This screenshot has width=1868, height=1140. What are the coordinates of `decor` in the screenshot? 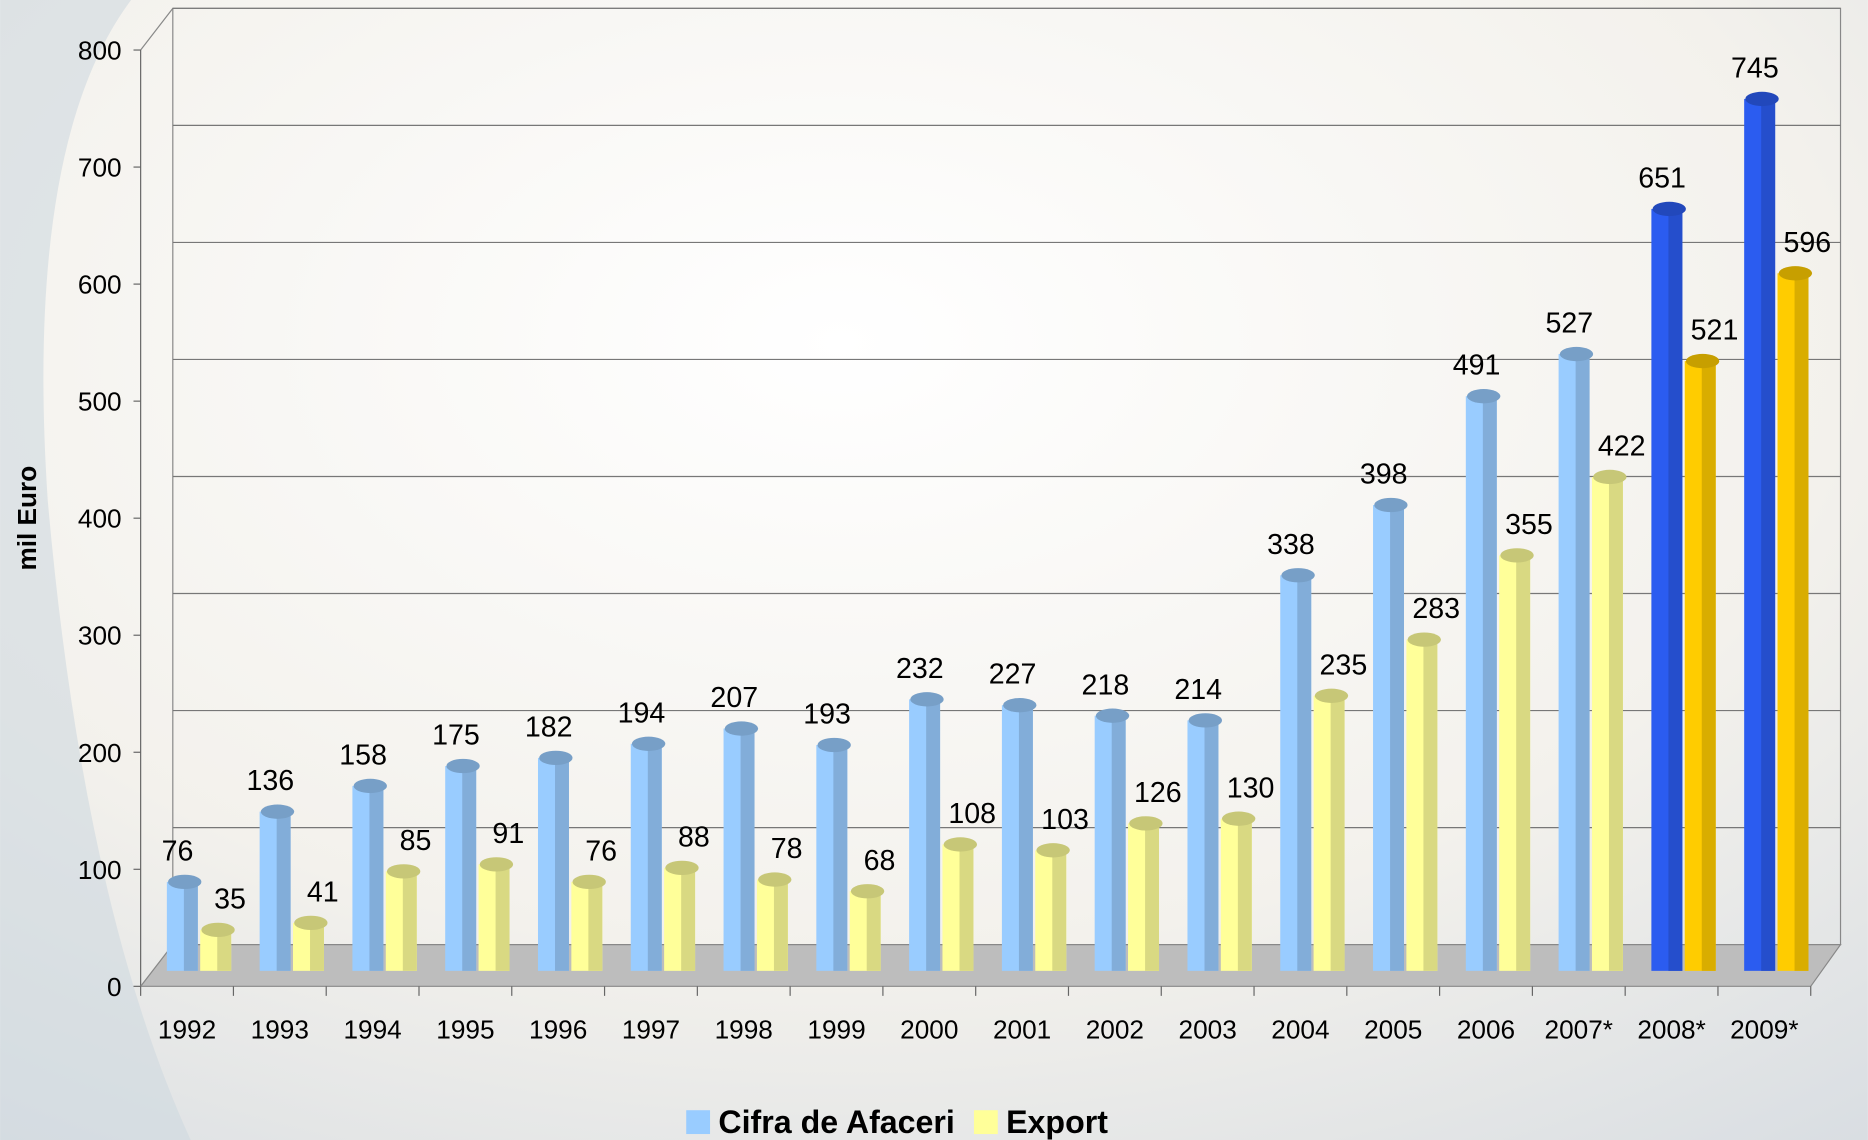 It's located at (95, 570).